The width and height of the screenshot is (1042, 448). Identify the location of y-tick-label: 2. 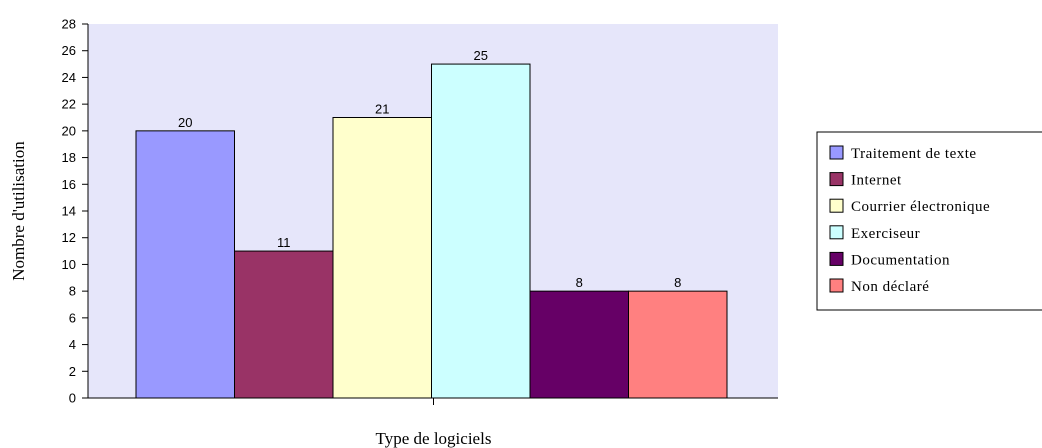
(72, 371).